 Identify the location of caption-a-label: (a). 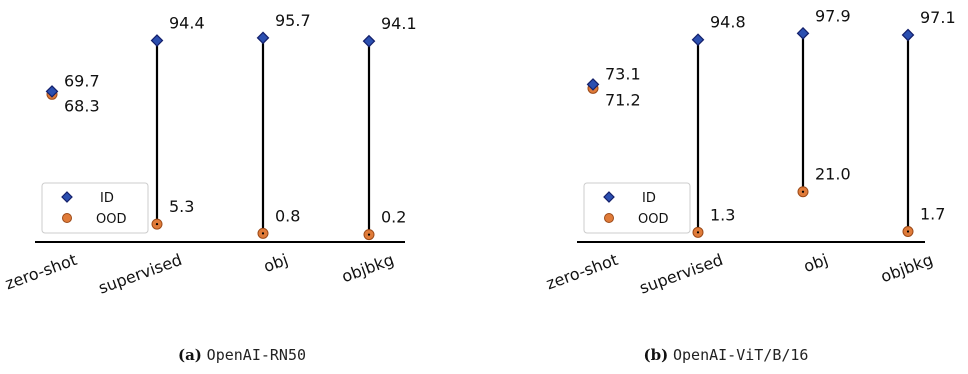
(189, 355).